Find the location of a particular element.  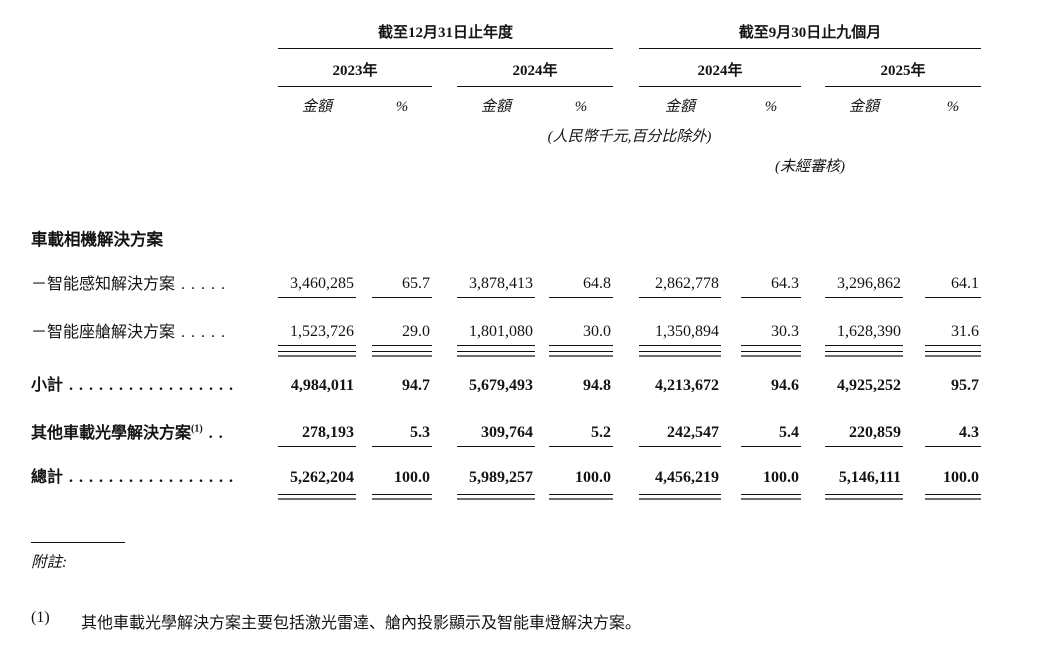

amount-cell: 4,925,252 is located at coordinates (869, 385).